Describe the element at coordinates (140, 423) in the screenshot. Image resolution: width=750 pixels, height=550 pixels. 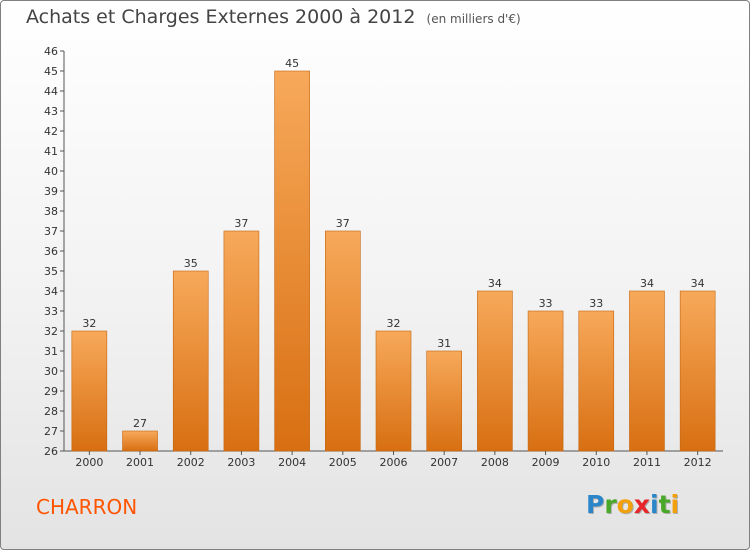
I see `bar-value-label: 27` at that location.